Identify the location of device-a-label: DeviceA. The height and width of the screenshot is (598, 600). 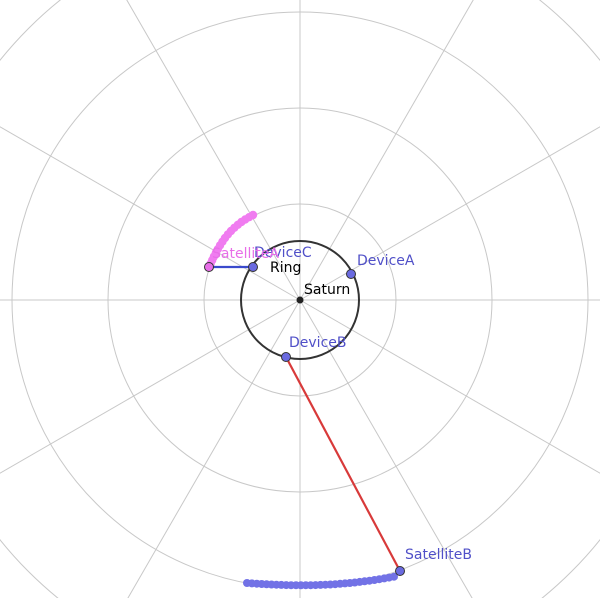
(386, 261).